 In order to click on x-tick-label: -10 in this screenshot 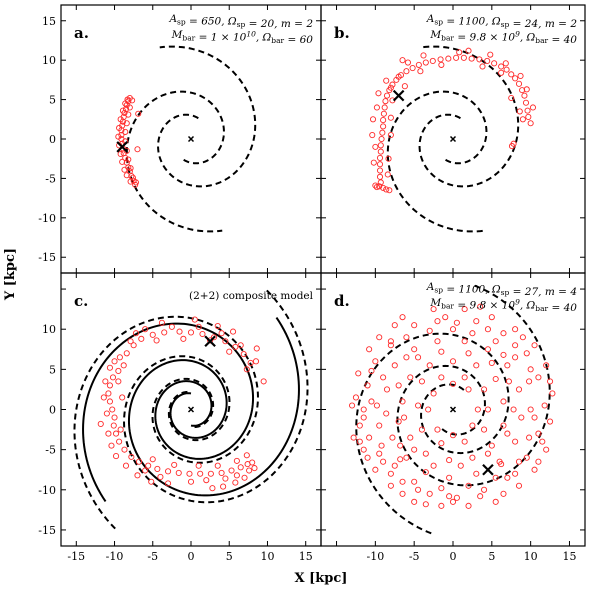, I will do `click(375, 556)`.